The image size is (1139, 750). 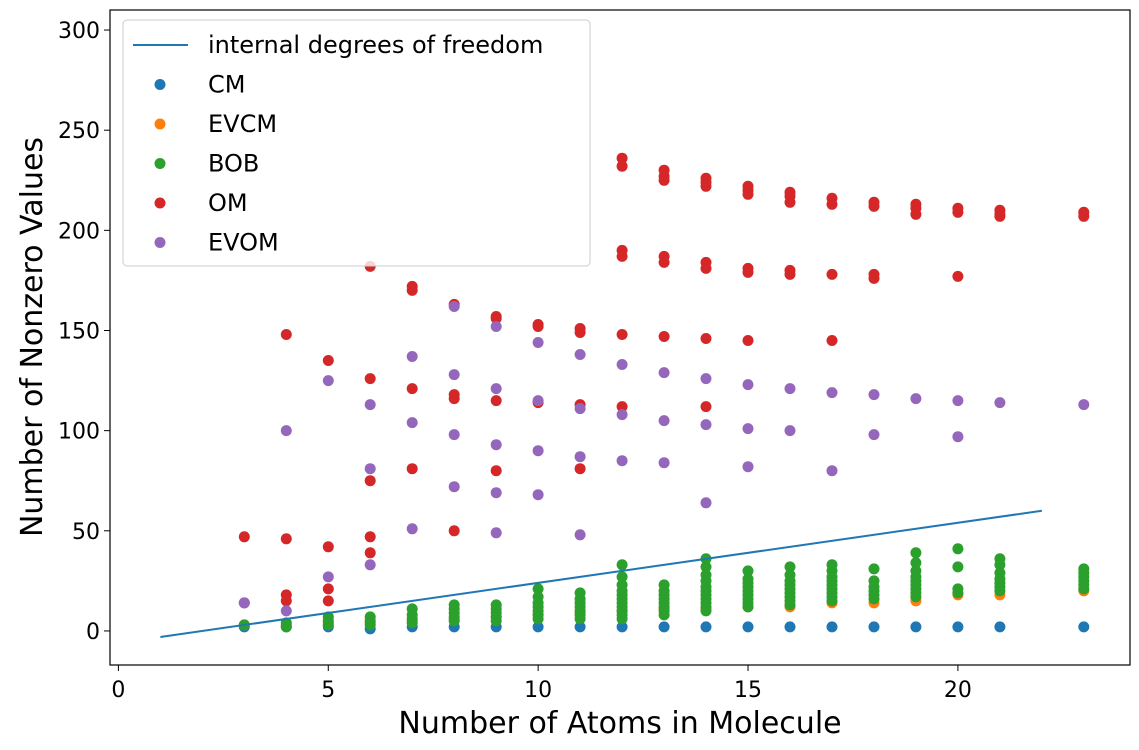 I want to click on legend-swatch-cm, so click(x=160, y=84).